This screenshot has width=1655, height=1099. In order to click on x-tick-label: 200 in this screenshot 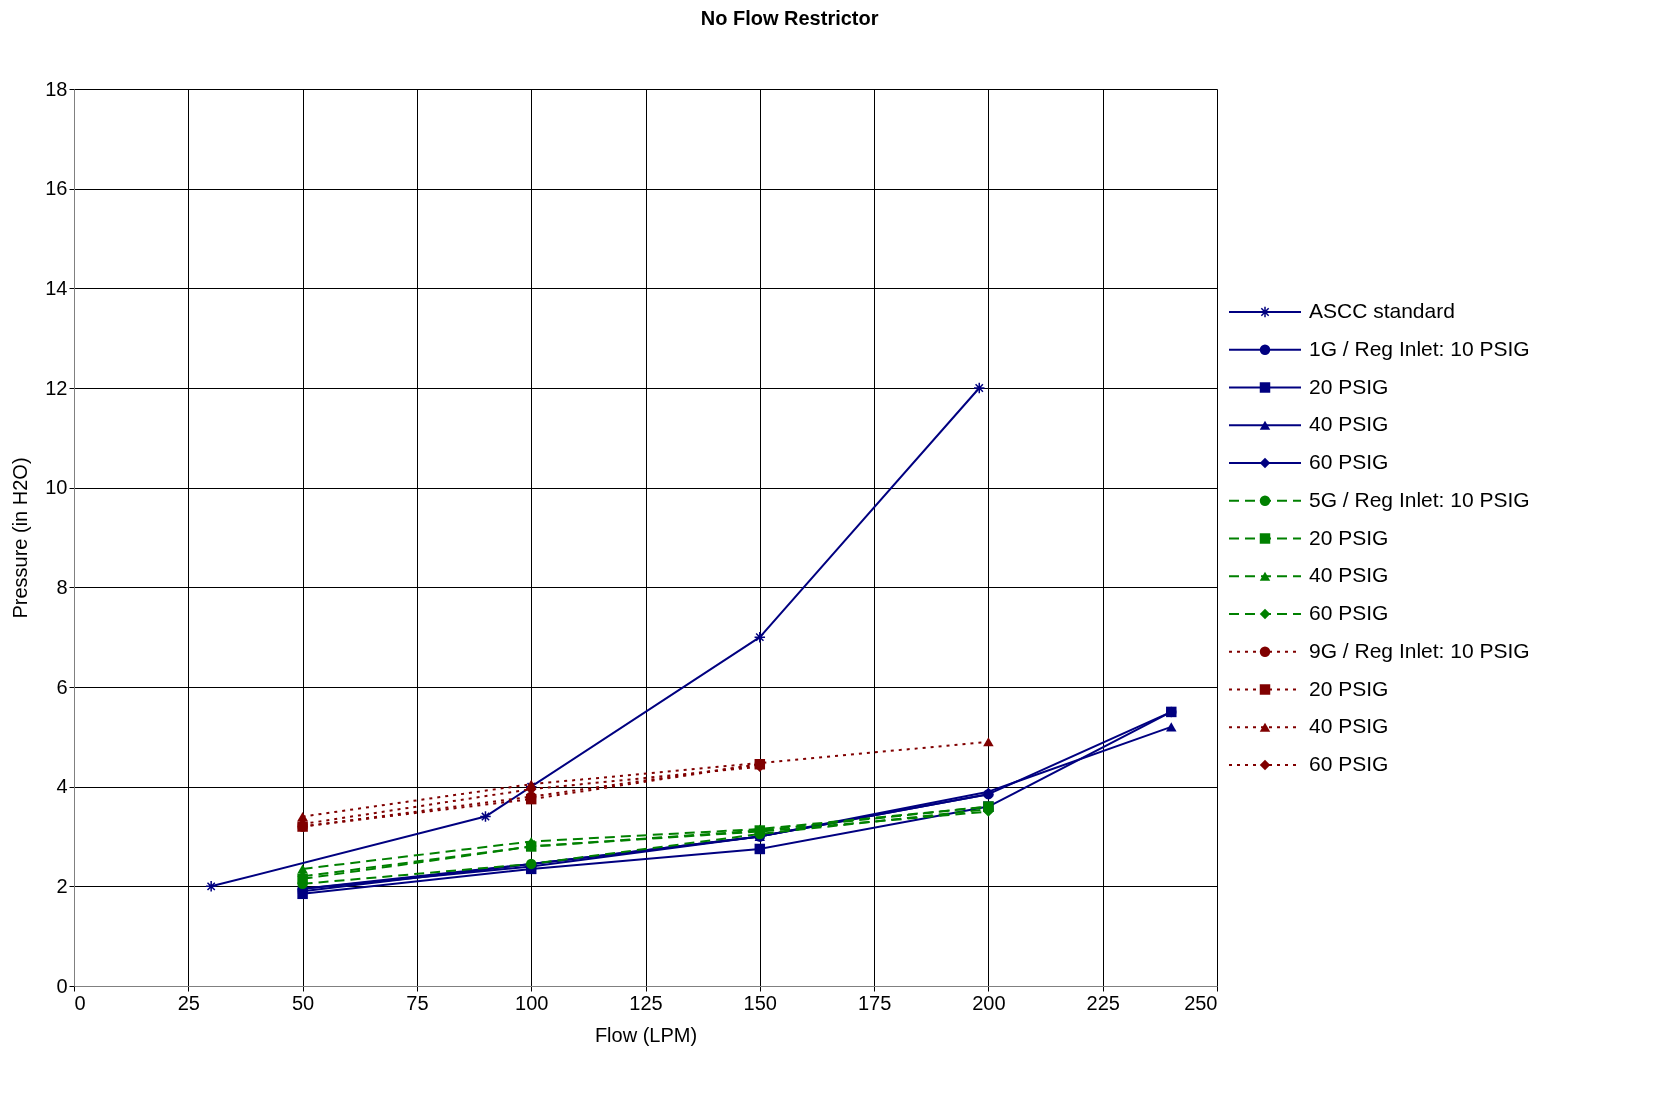, I will do `click(989, 1002)`.